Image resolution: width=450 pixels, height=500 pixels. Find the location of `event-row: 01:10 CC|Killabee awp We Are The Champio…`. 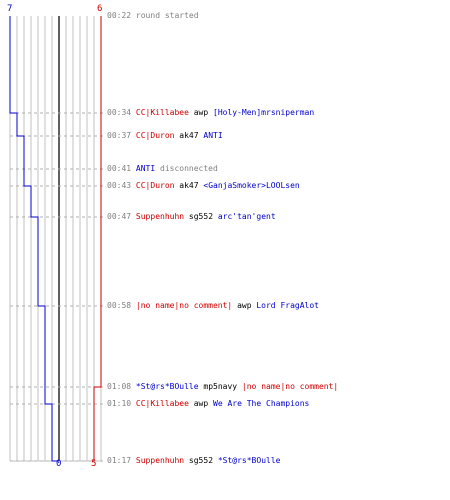

event-row: 01:10 CC|Killabee awp We Are The Champio… is located at coordinates (208, 404).